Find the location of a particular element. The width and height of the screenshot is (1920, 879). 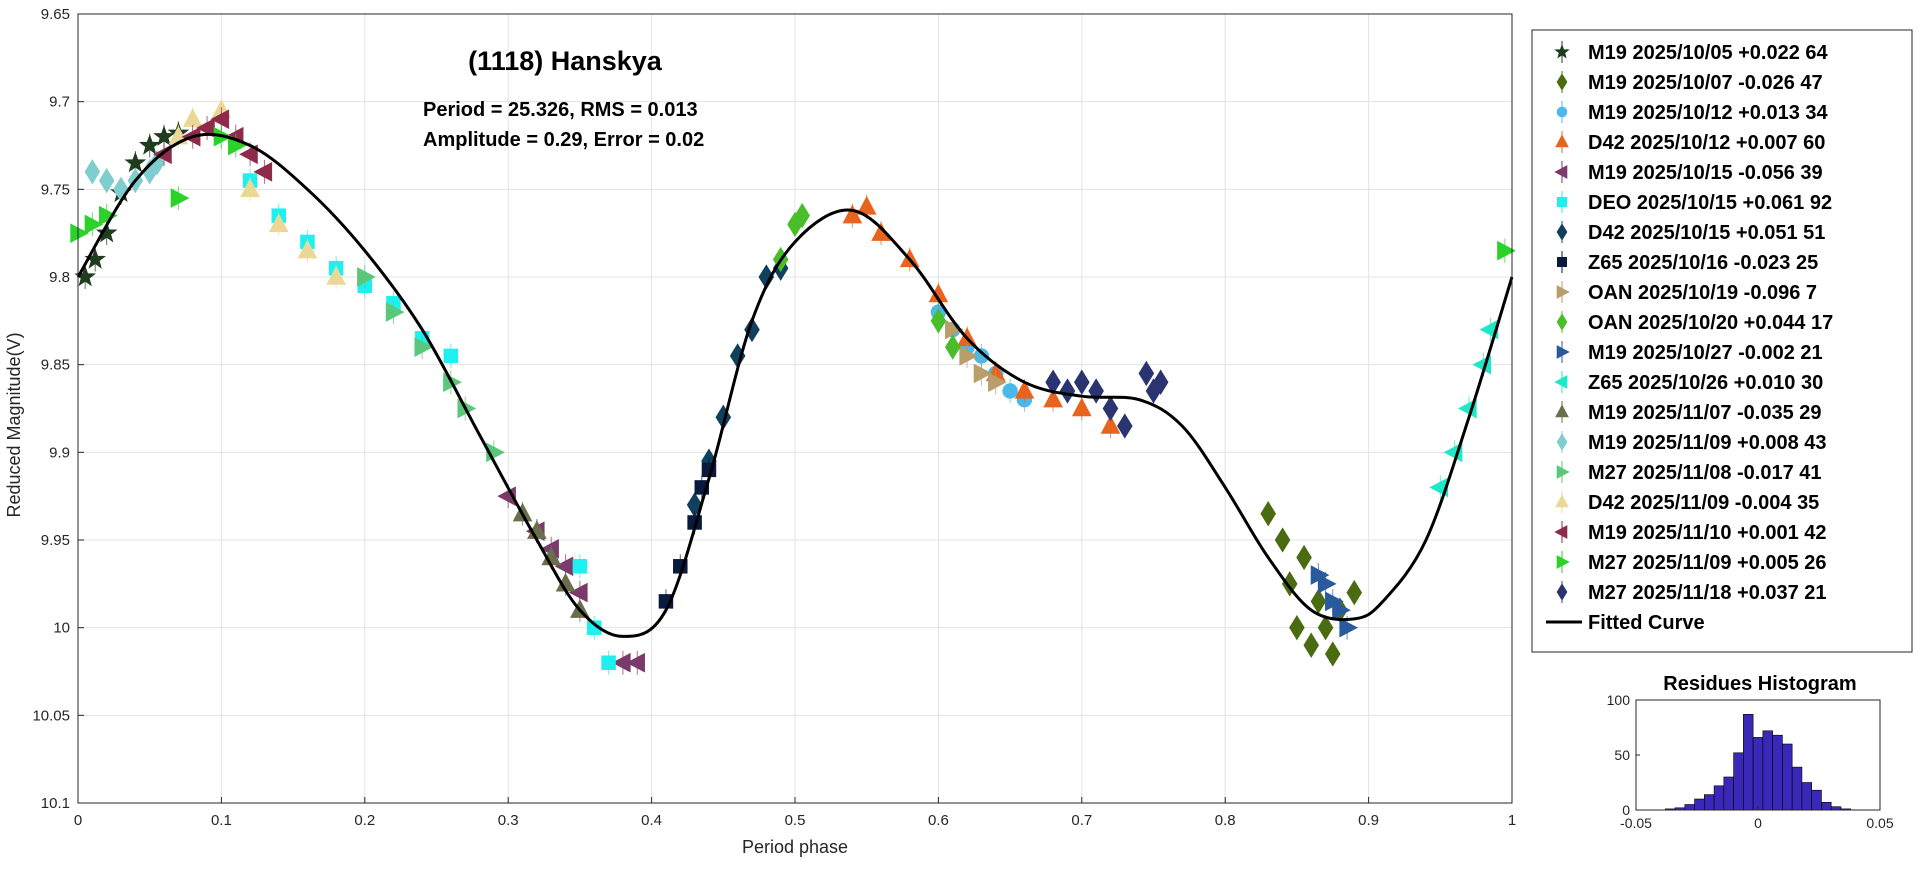

legend-item: OAN 2025/10/19 -0.096 7 is located at coordinates (1686, 292).